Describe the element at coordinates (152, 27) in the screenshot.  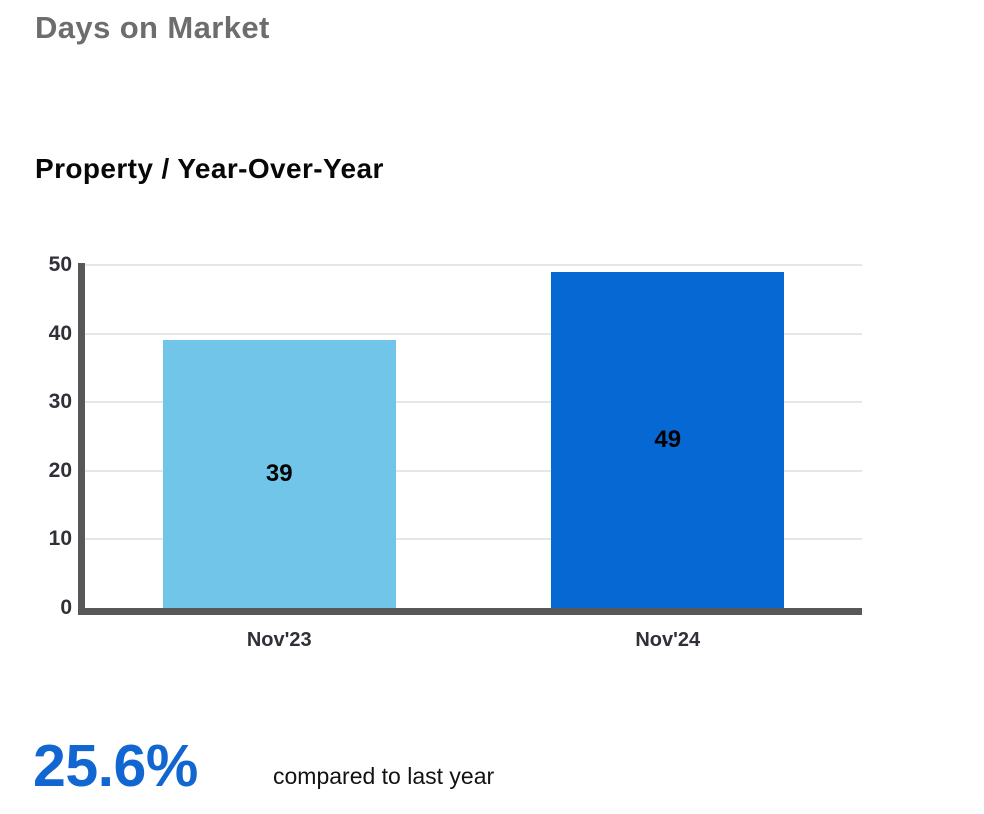
I see `widget-title: Days on Market` at that location.